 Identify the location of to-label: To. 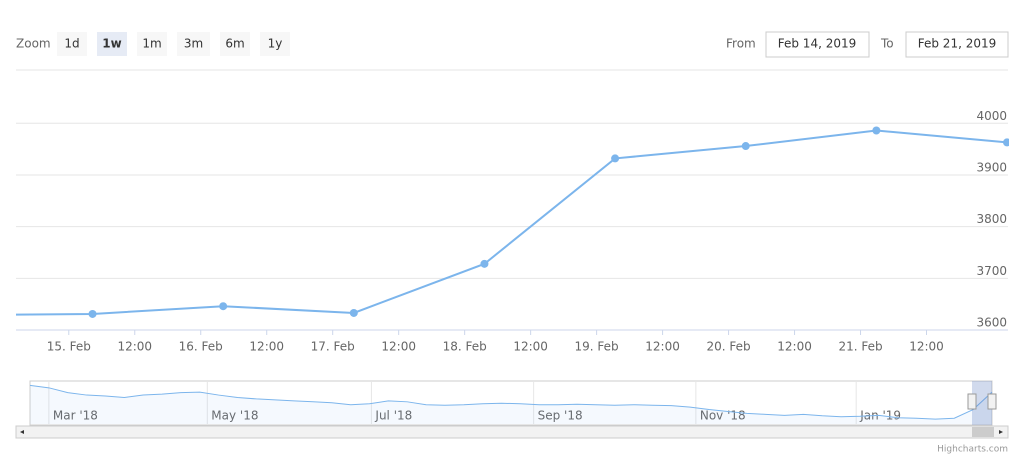
(887, 44).